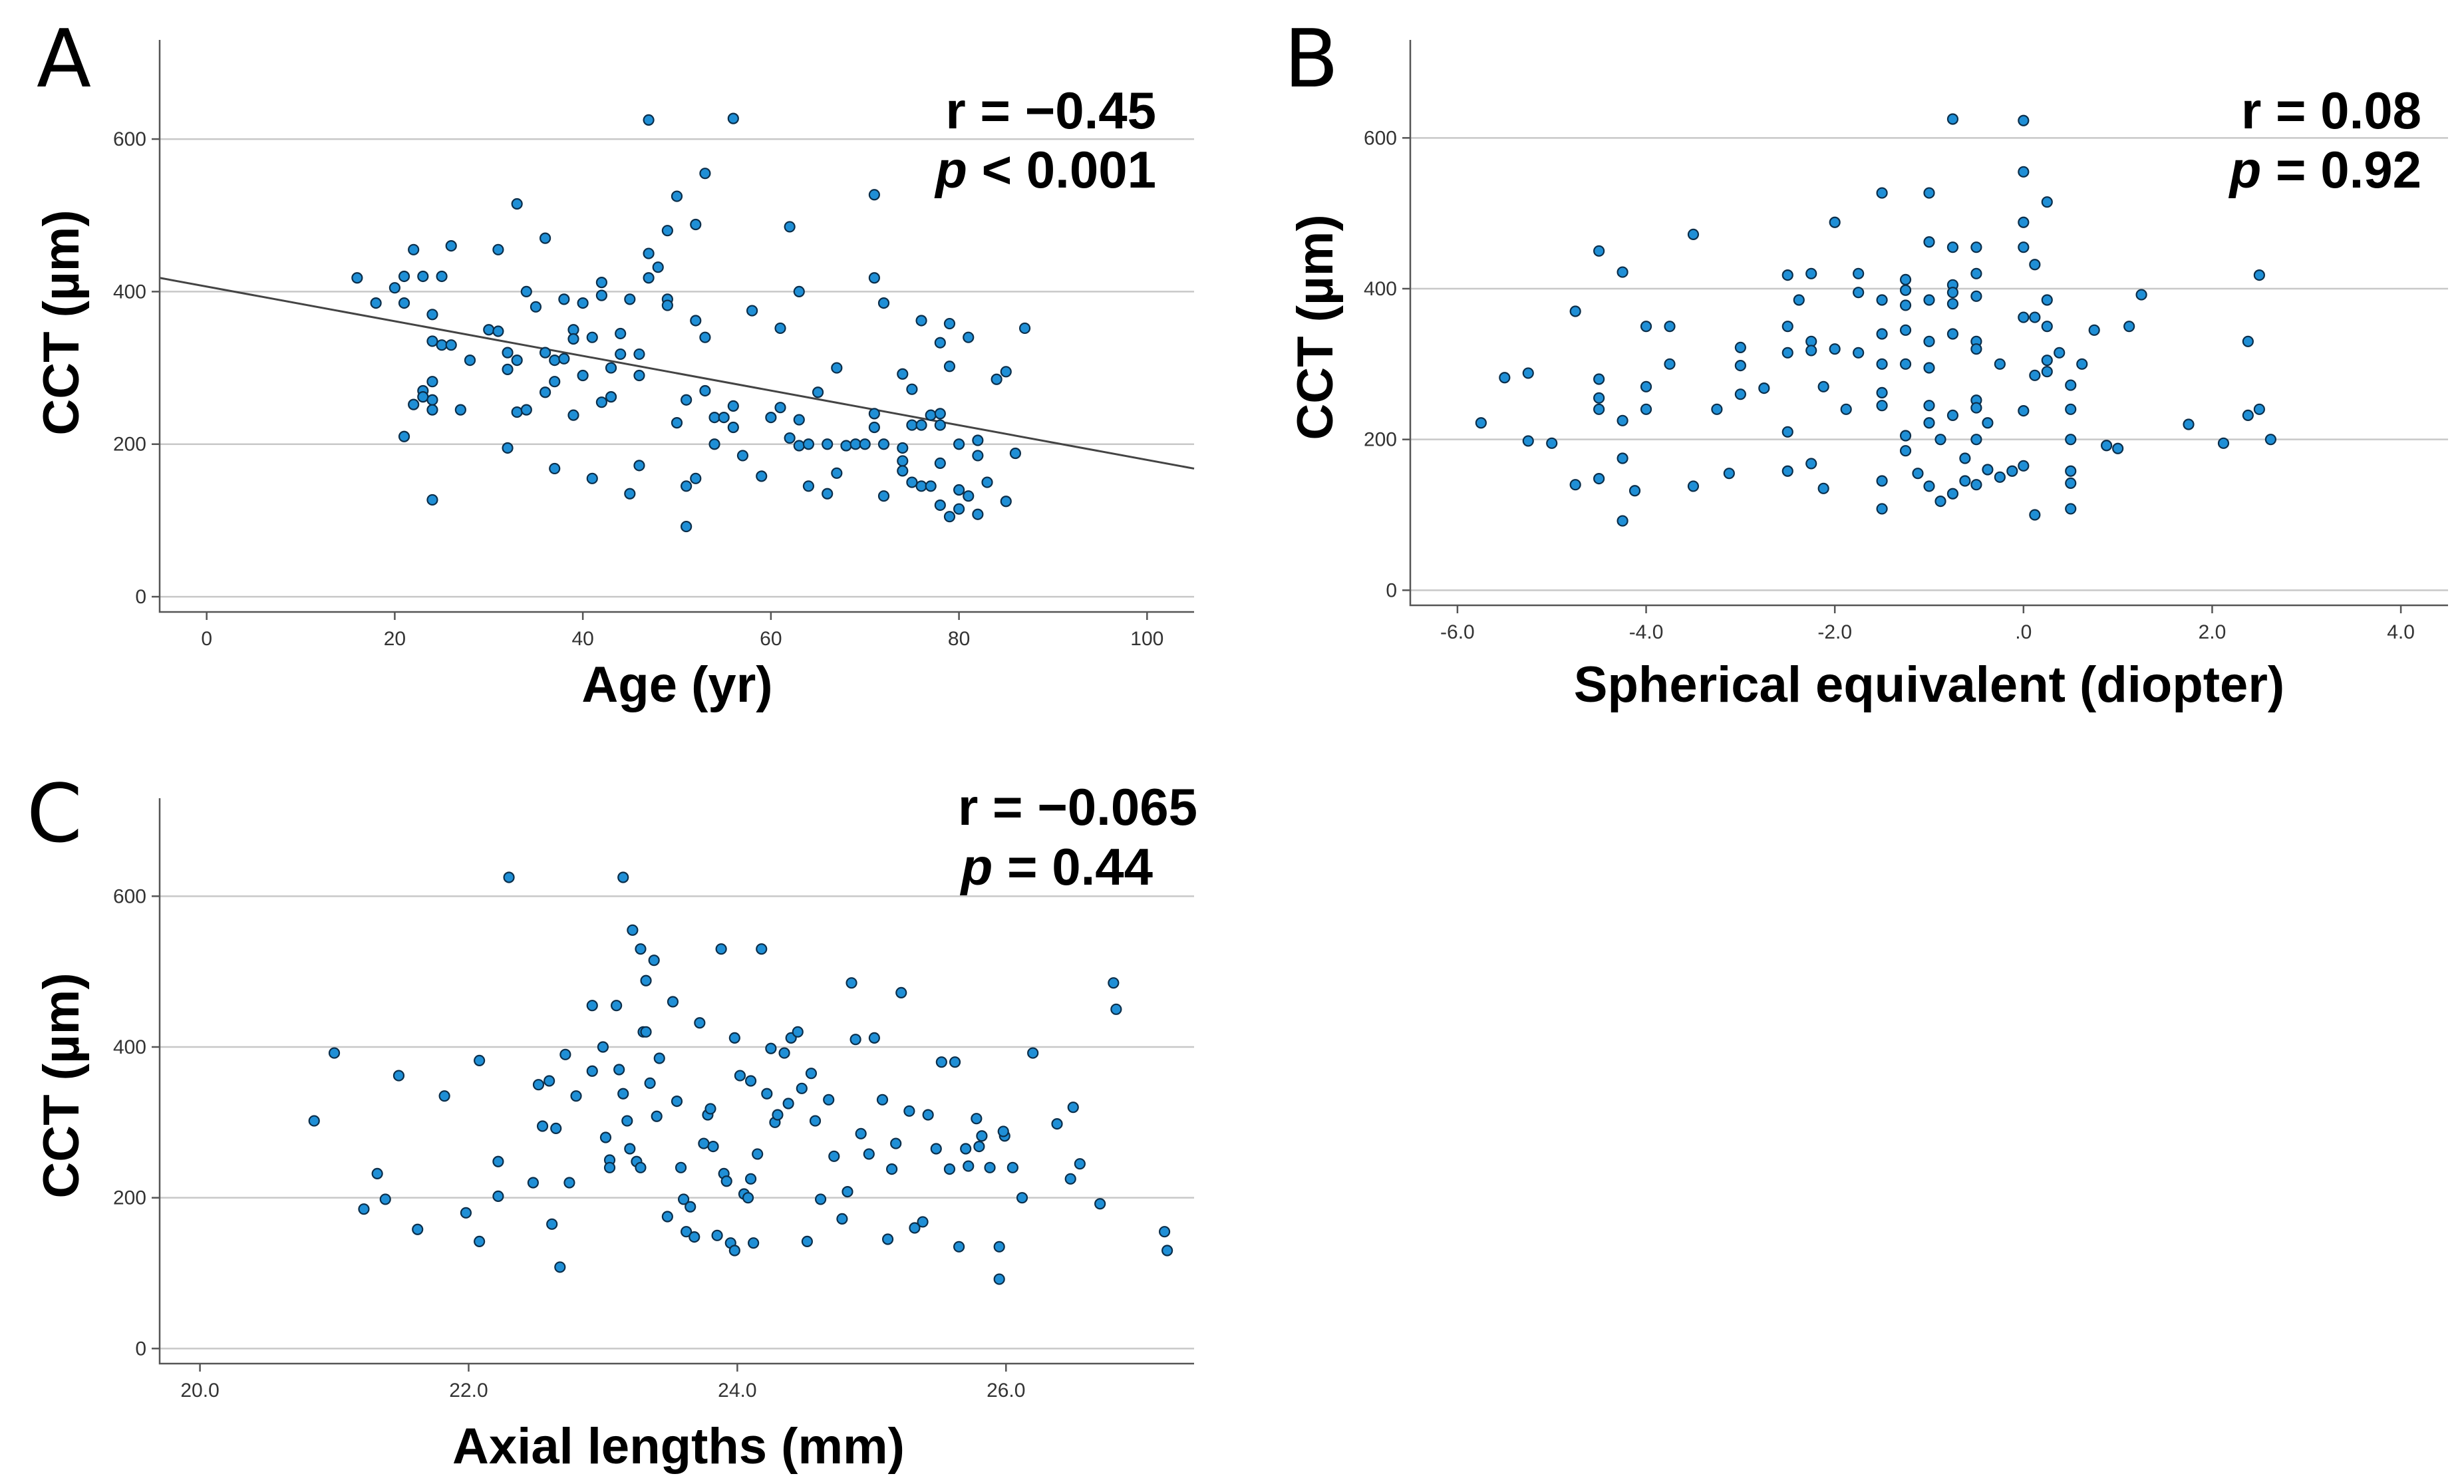 Image resolution: width=2464 pixels, height=1484 pixels. Describe the element at coordinates (1077, 807) in the screenshot. I see `panel-c-stat-r: r = −0.065` at that location.